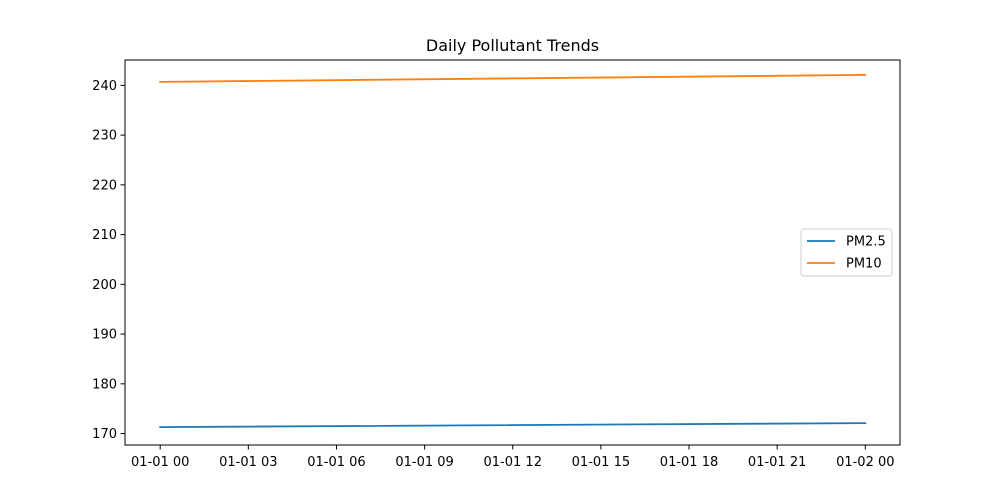 The image size is (1000, 500). I want to click on y-tick-label: 210, so click(104, 235).